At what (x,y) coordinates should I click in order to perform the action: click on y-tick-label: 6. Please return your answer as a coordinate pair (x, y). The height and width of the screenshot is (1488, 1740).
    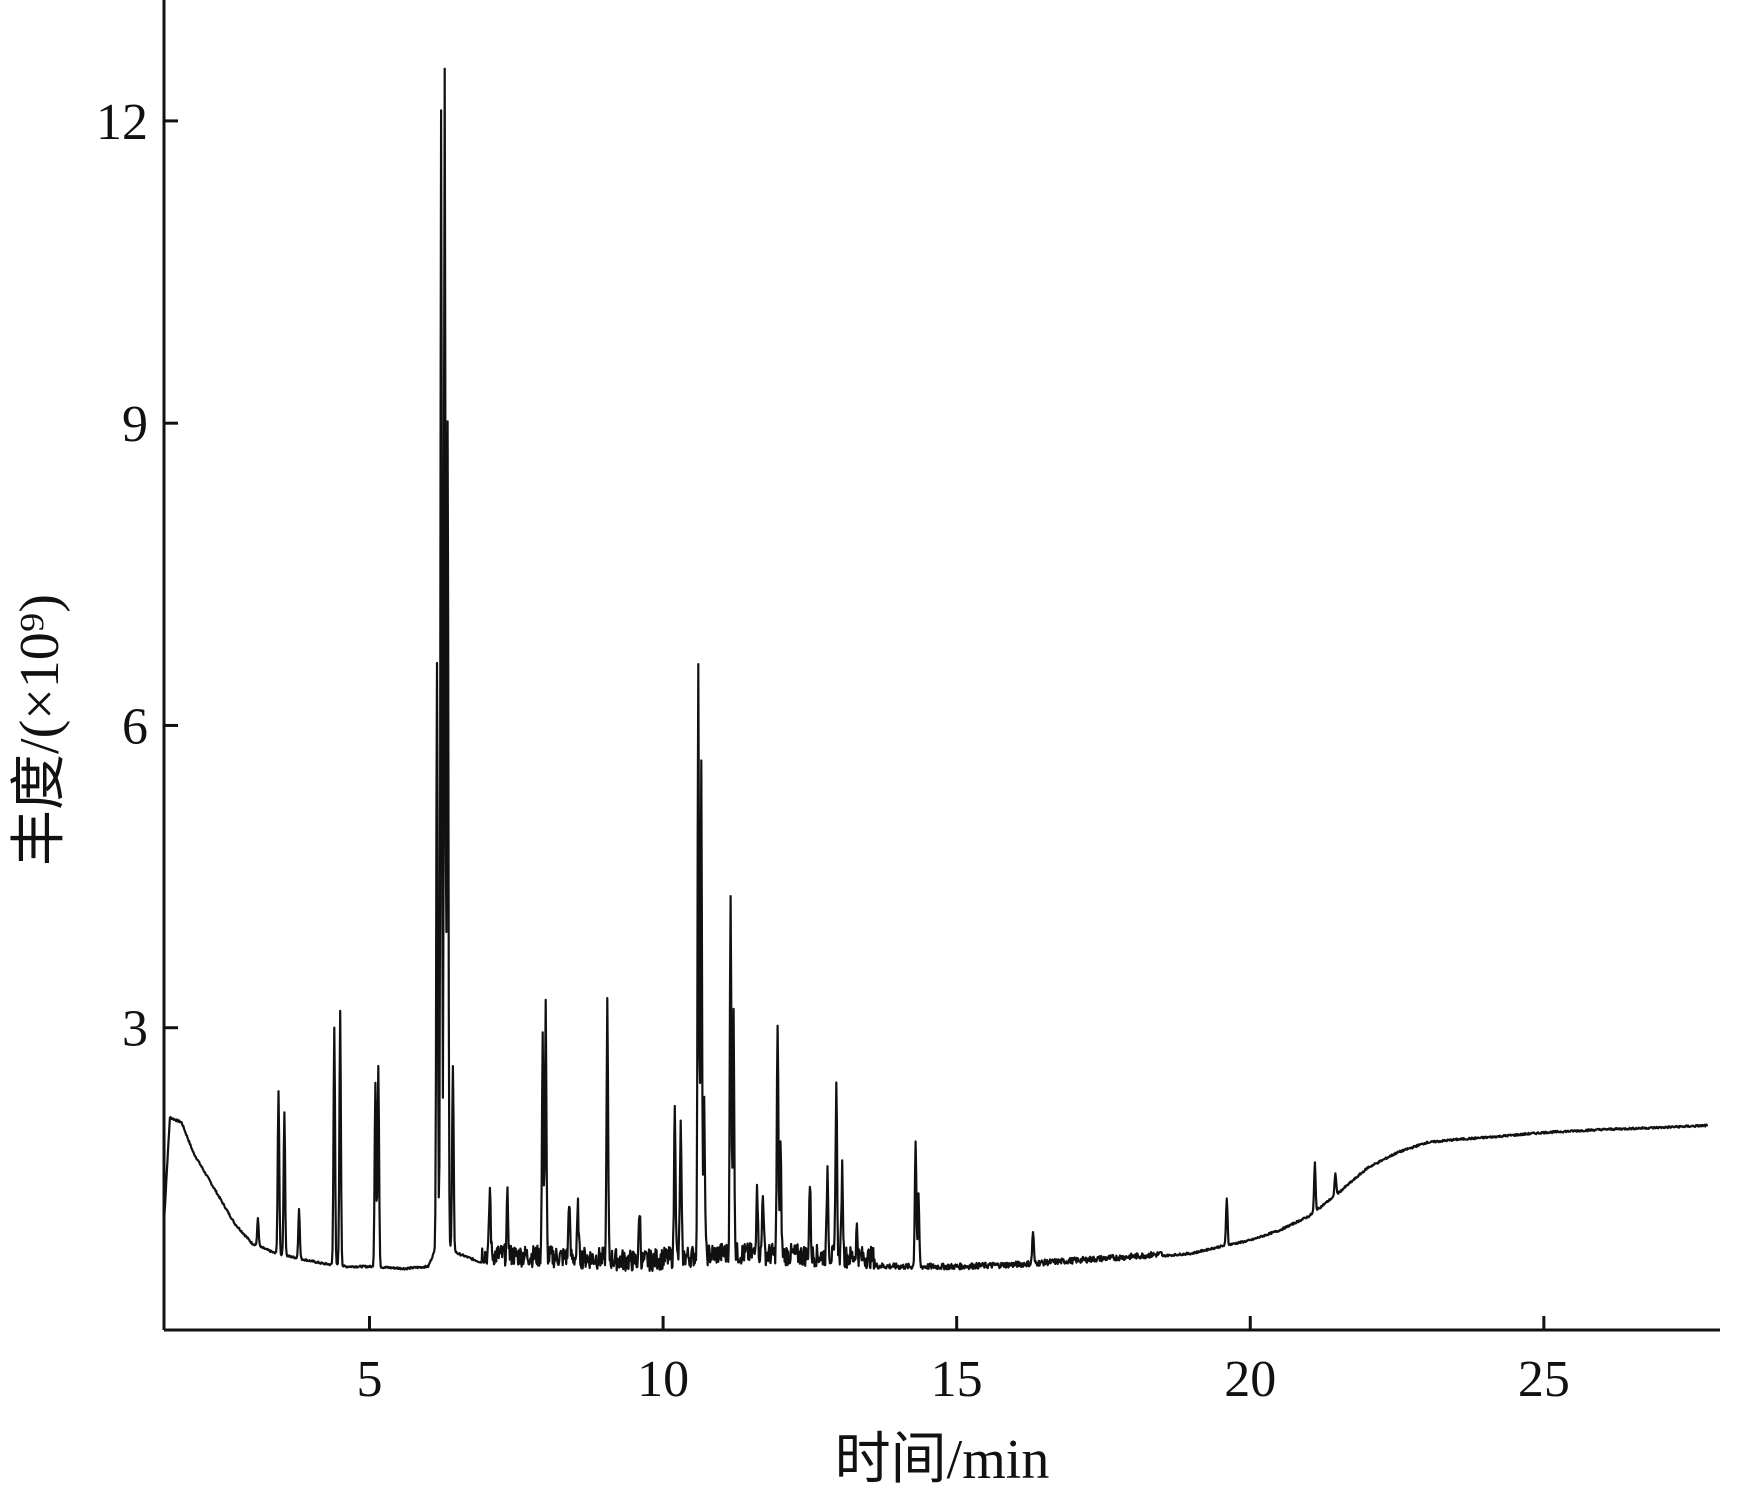
    Looking at the image, I should click on (135, 726).